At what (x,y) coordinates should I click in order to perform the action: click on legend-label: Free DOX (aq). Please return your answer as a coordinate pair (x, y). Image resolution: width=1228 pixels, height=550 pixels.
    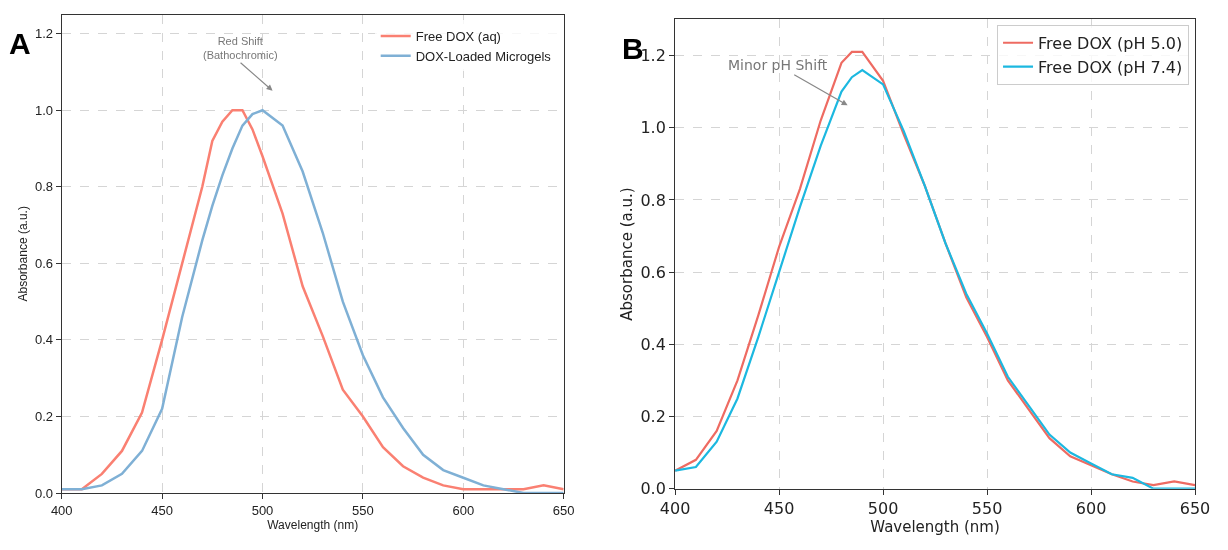
    Looking at the image, I should click on (458, 36).